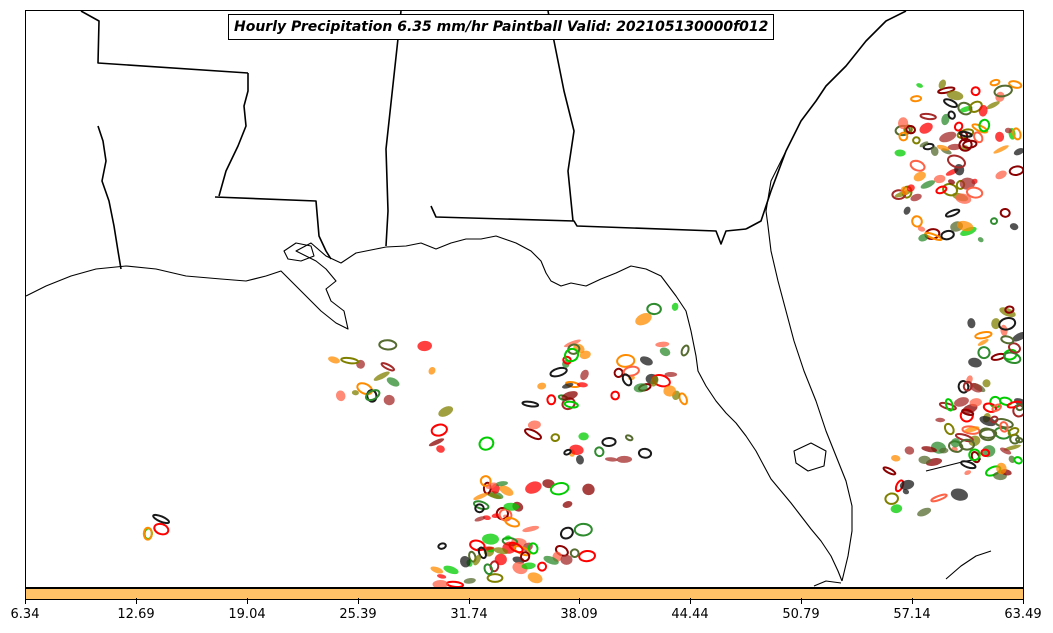  I want to click on florida-keys, so click(827, 583).